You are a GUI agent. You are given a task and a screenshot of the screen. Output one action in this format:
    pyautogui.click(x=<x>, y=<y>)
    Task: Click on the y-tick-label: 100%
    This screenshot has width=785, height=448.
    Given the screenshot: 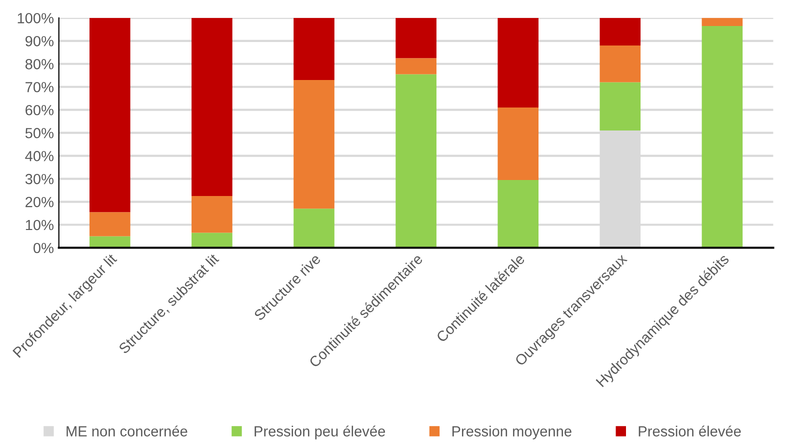 What is the action you would take?
    pyautogui.click(x=36, y=18)
    